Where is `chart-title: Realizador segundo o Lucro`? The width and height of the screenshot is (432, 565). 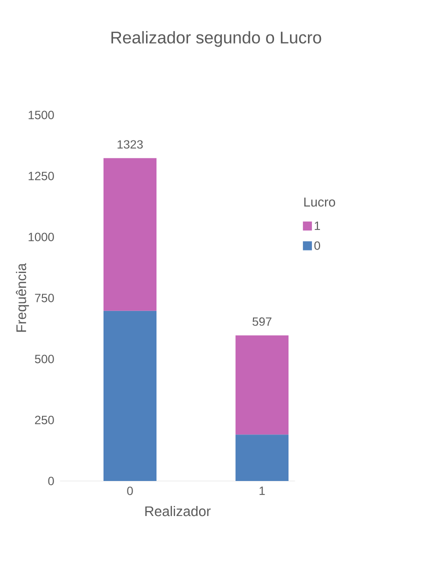 chart-title: Realizador segundo o Lucro is located at coordinates (216, 39).